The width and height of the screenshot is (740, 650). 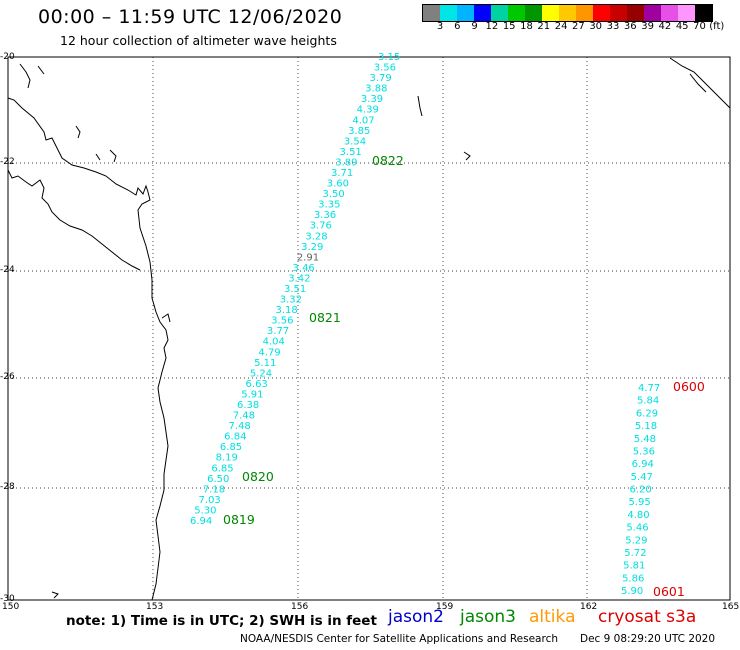 I want to click on wave-height-value: 3.28, so click(x=316, y=236).